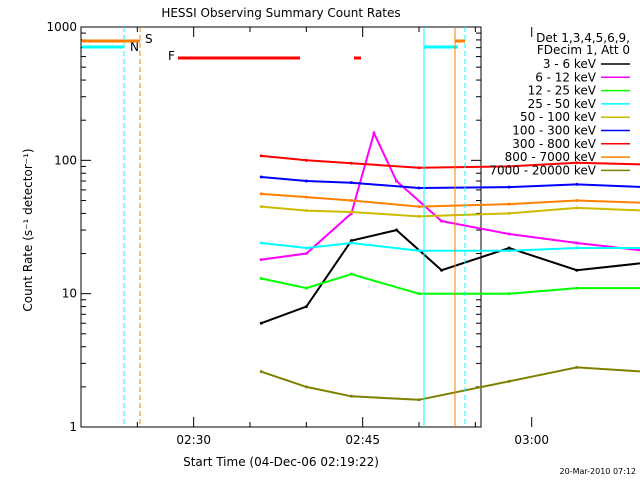 This screenshot has height=480, width=640. I want to click on legend-header-line-2: FDecim 1, Att 0, so click(583, 50).